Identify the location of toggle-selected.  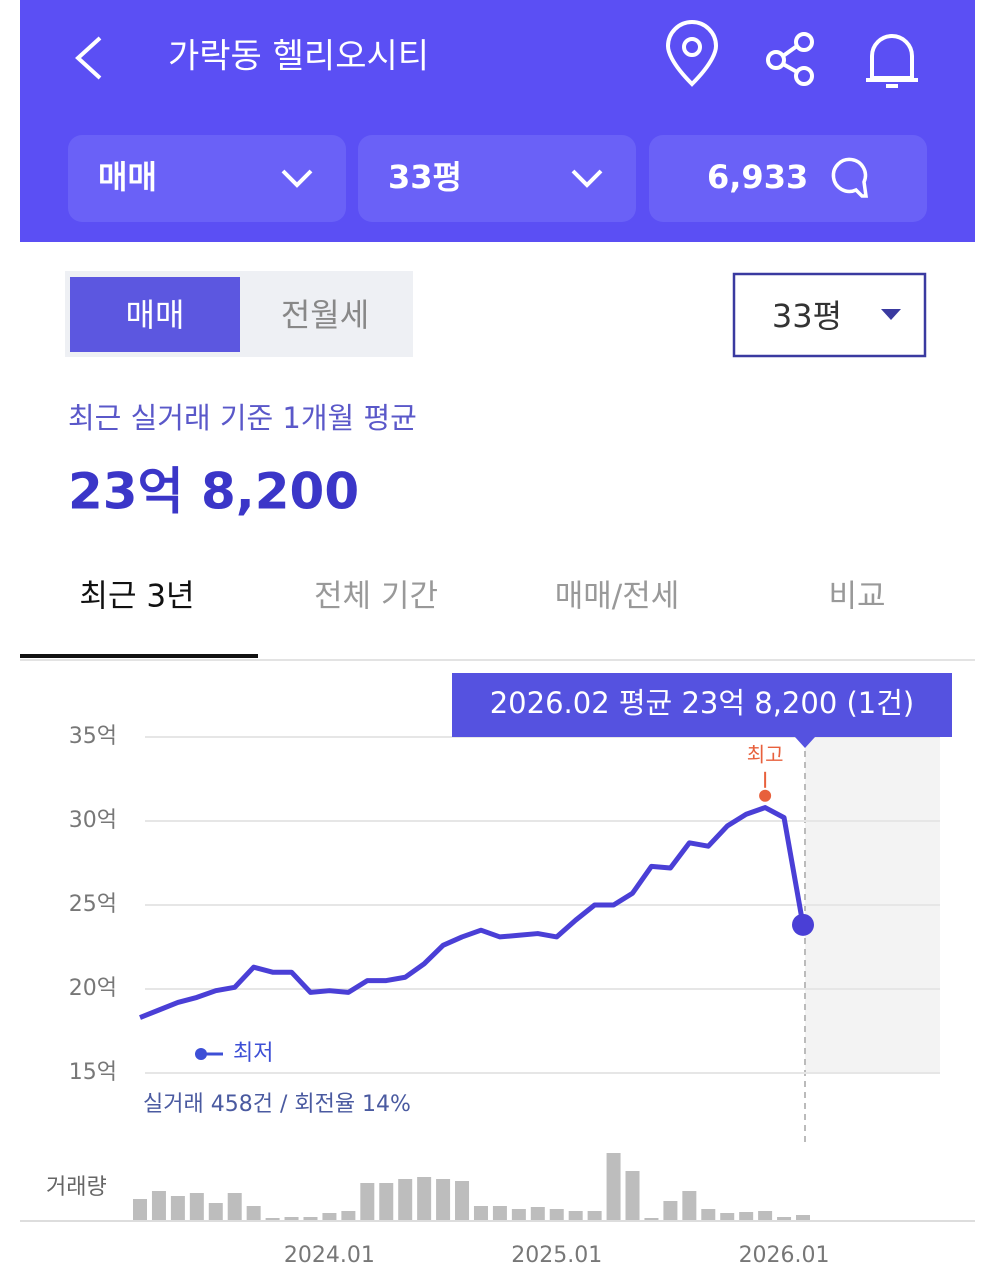
(155, 314).